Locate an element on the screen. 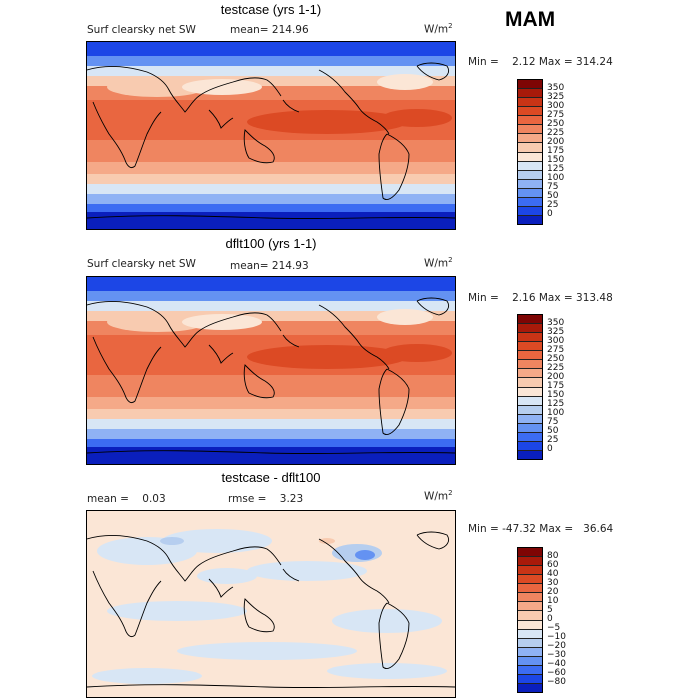  panel-1-colorbar is located at coordinates (530, 152).